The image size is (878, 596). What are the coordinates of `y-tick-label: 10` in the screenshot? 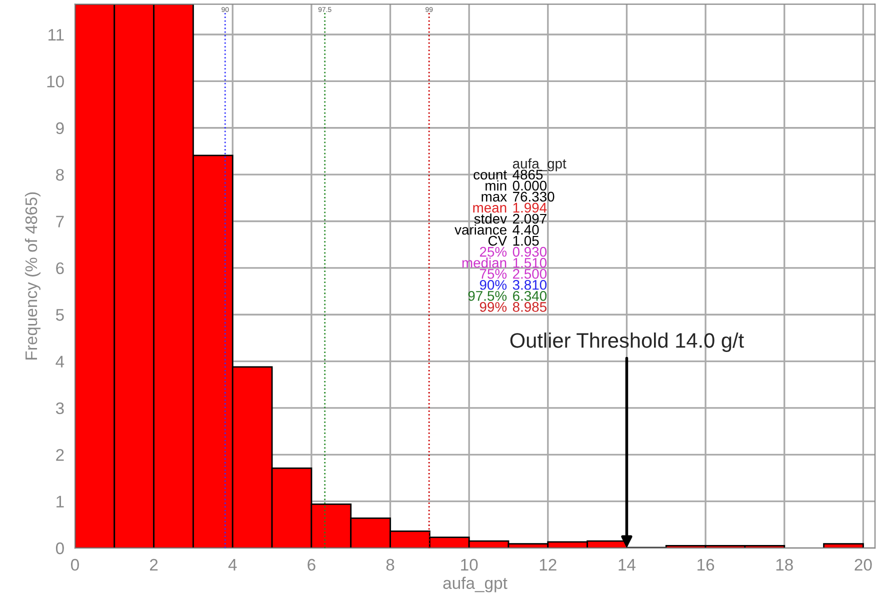 It's located at (55, 82).